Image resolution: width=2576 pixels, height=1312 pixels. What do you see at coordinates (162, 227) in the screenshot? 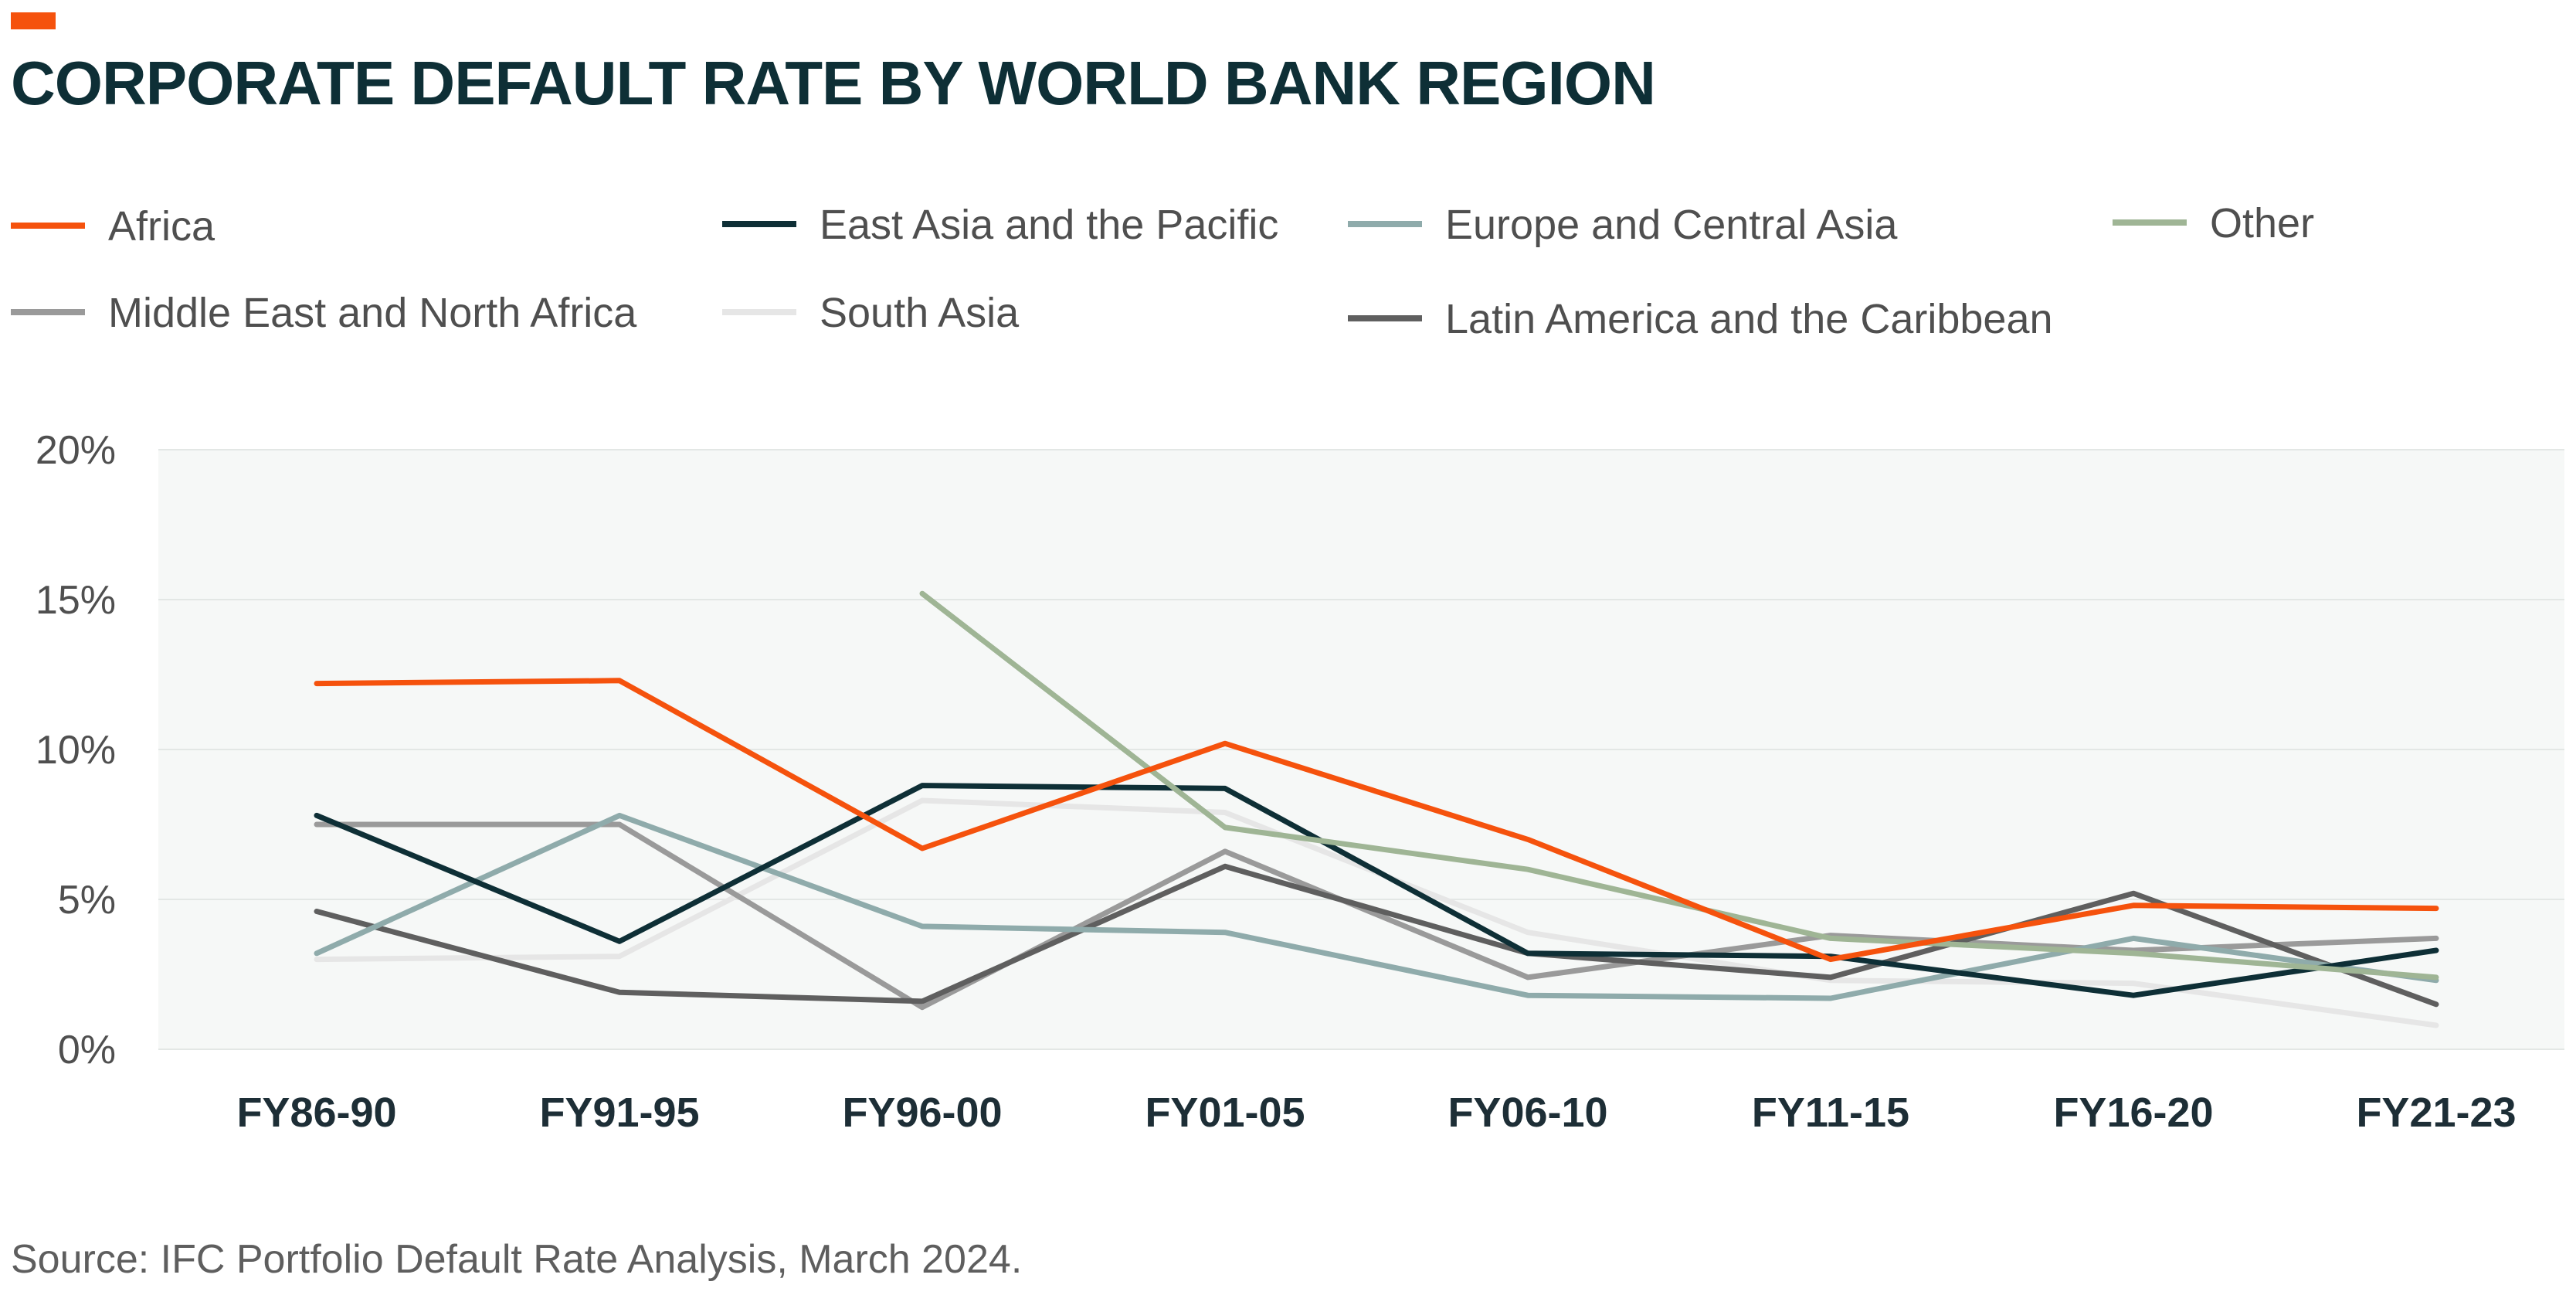
I see `legend-label: Africa` at bounding box center [162, 227].